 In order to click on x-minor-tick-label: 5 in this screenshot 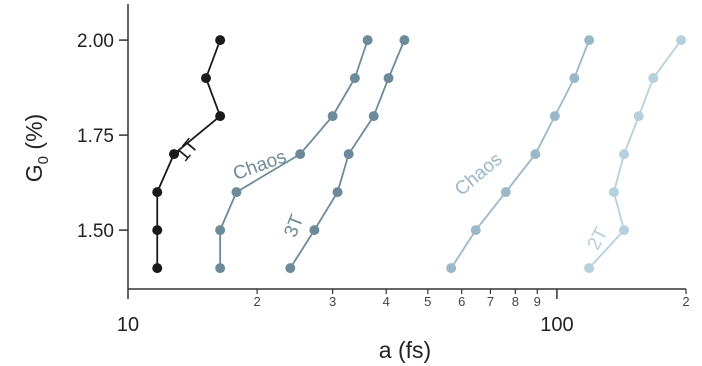, I will do `click(427, 301)`.